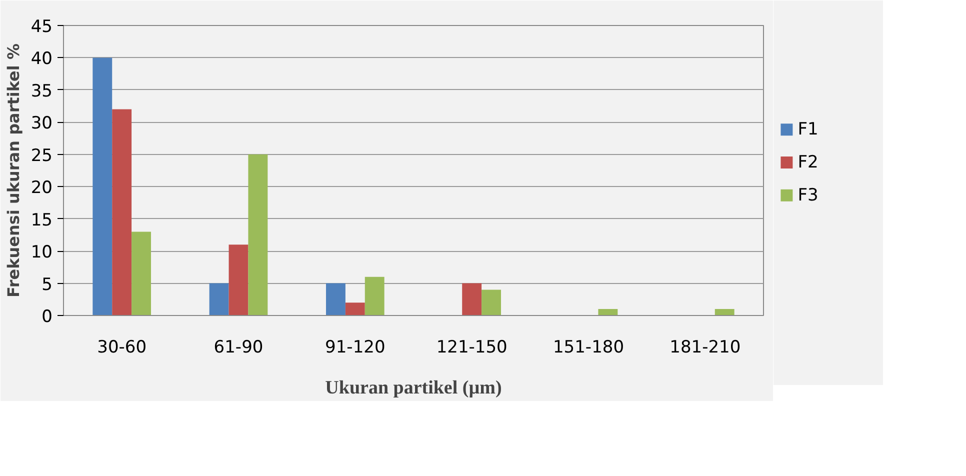 The image size is (966, 476). I want to click on x-tick-label: 61-90, so click(239, 348).